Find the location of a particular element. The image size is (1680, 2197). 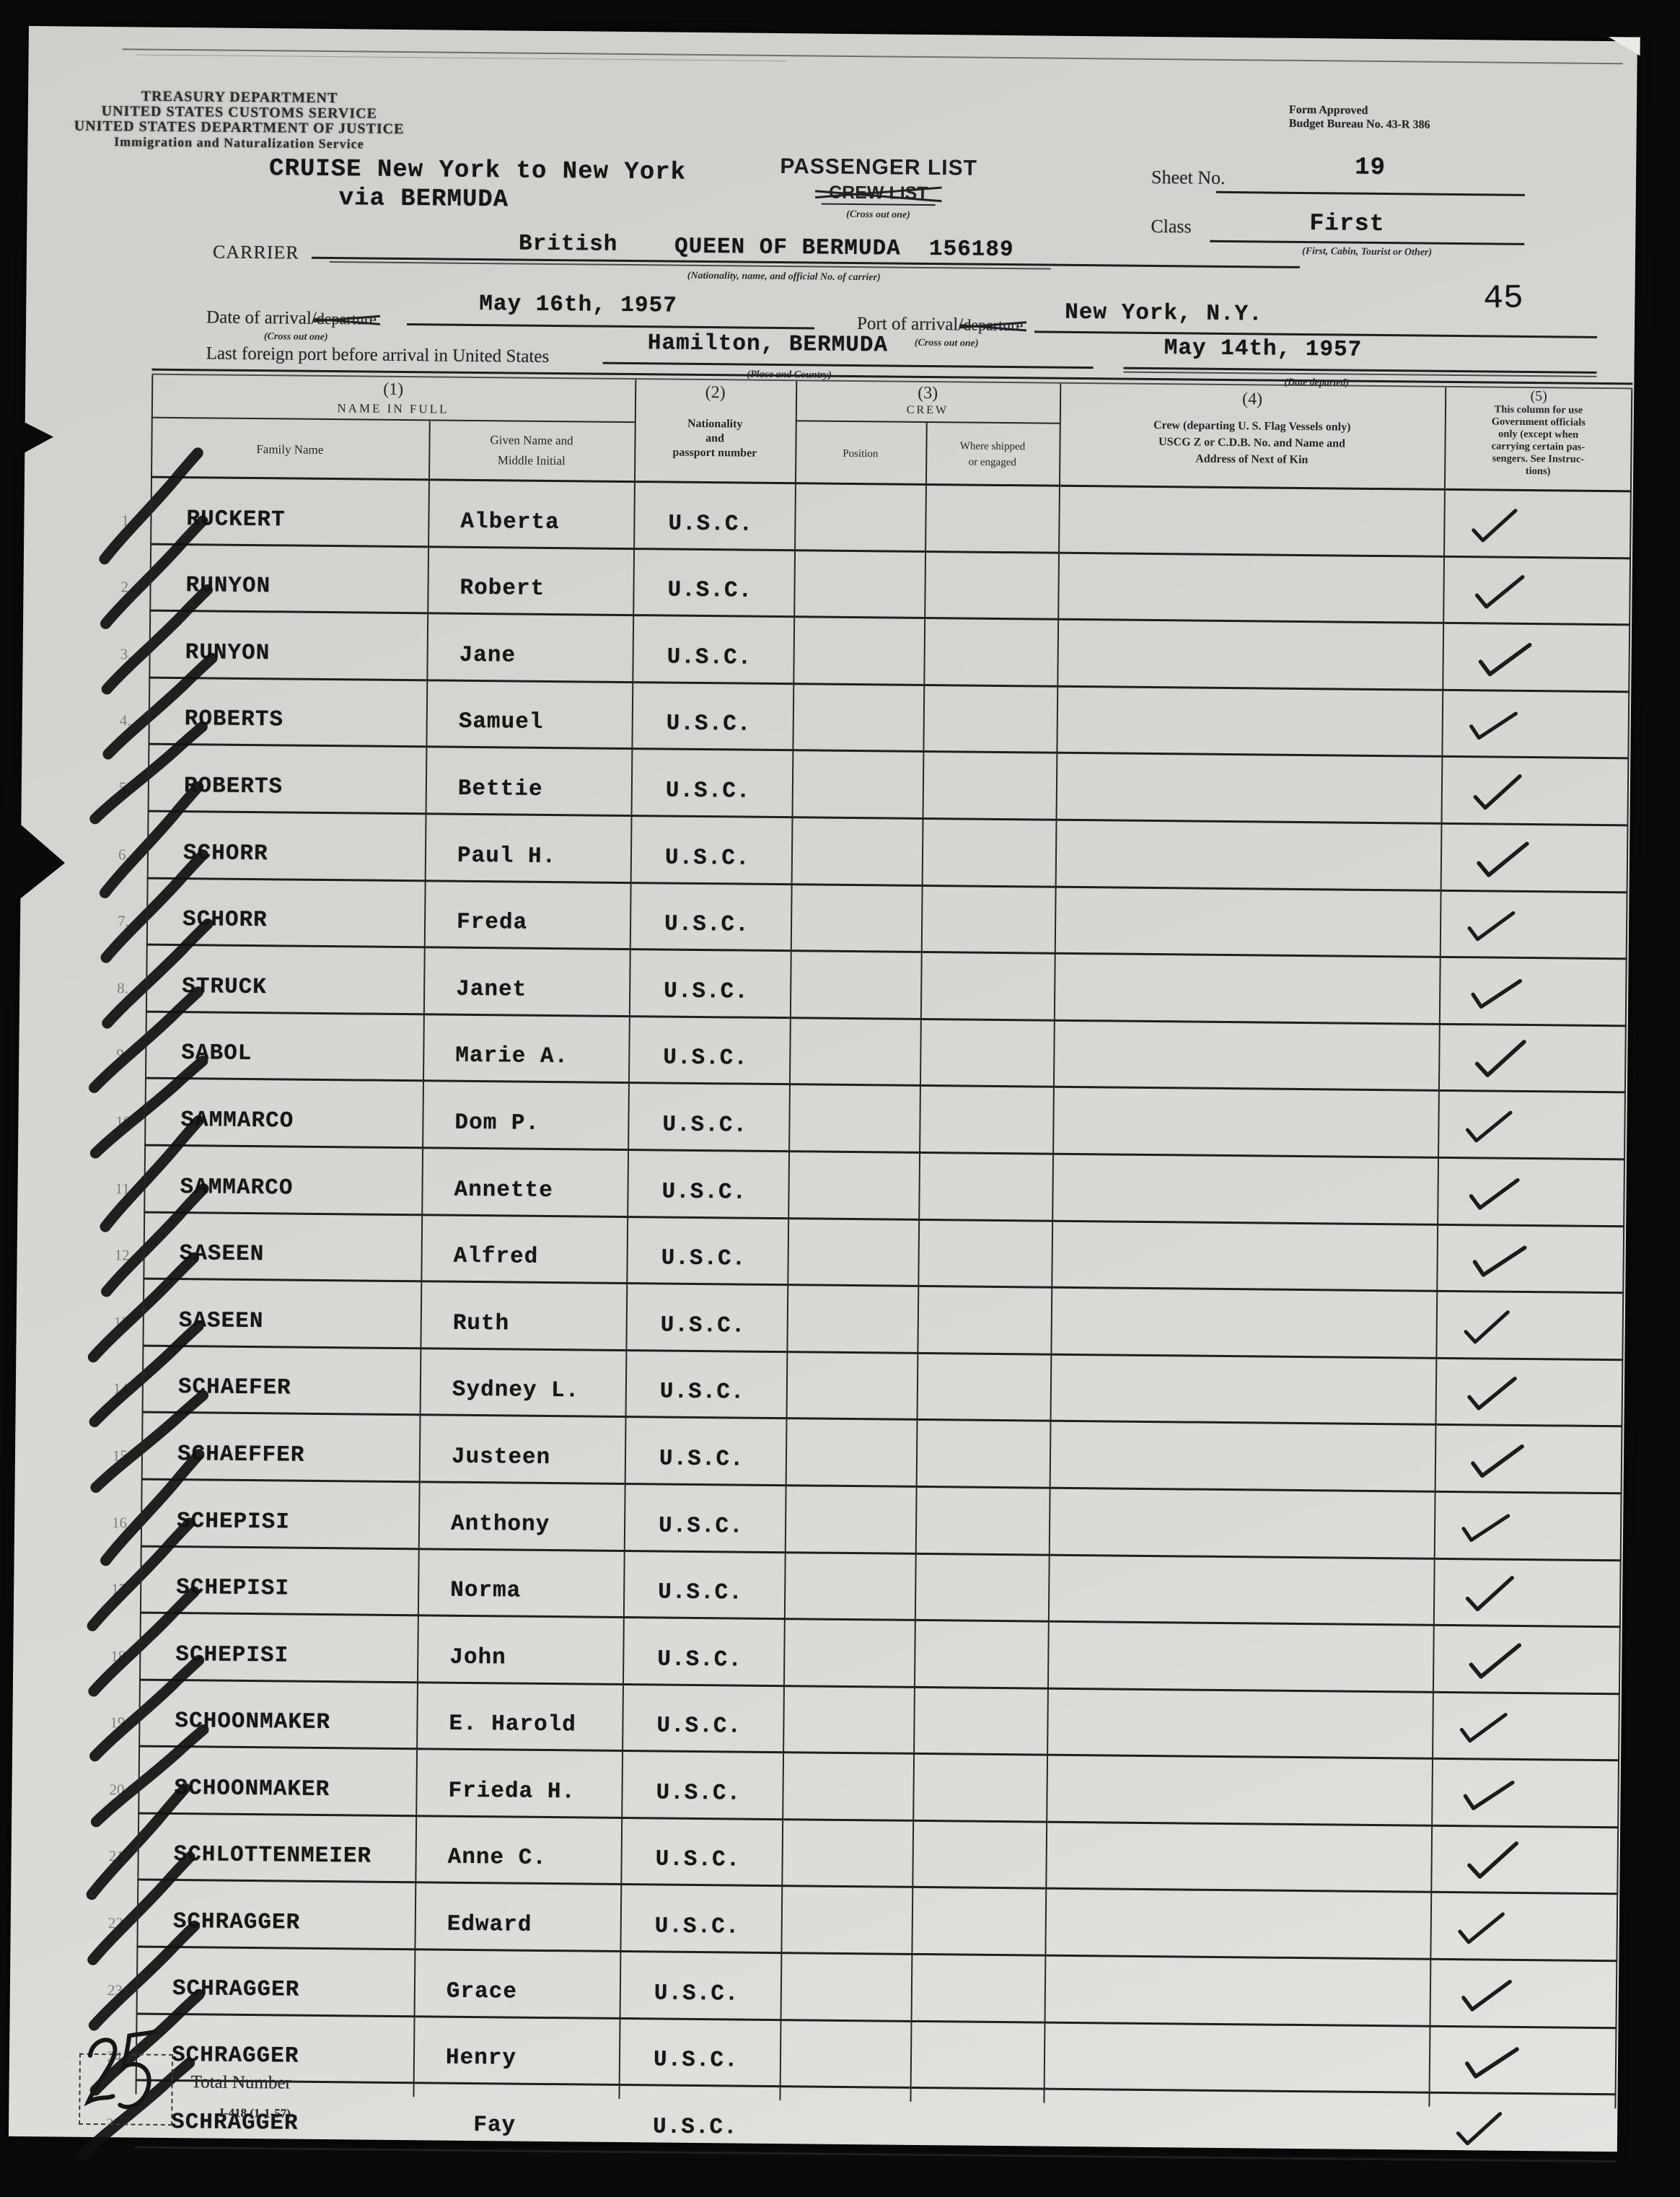

cross-out-note-port: (Cross out one) is located at coordinates (946, 343).